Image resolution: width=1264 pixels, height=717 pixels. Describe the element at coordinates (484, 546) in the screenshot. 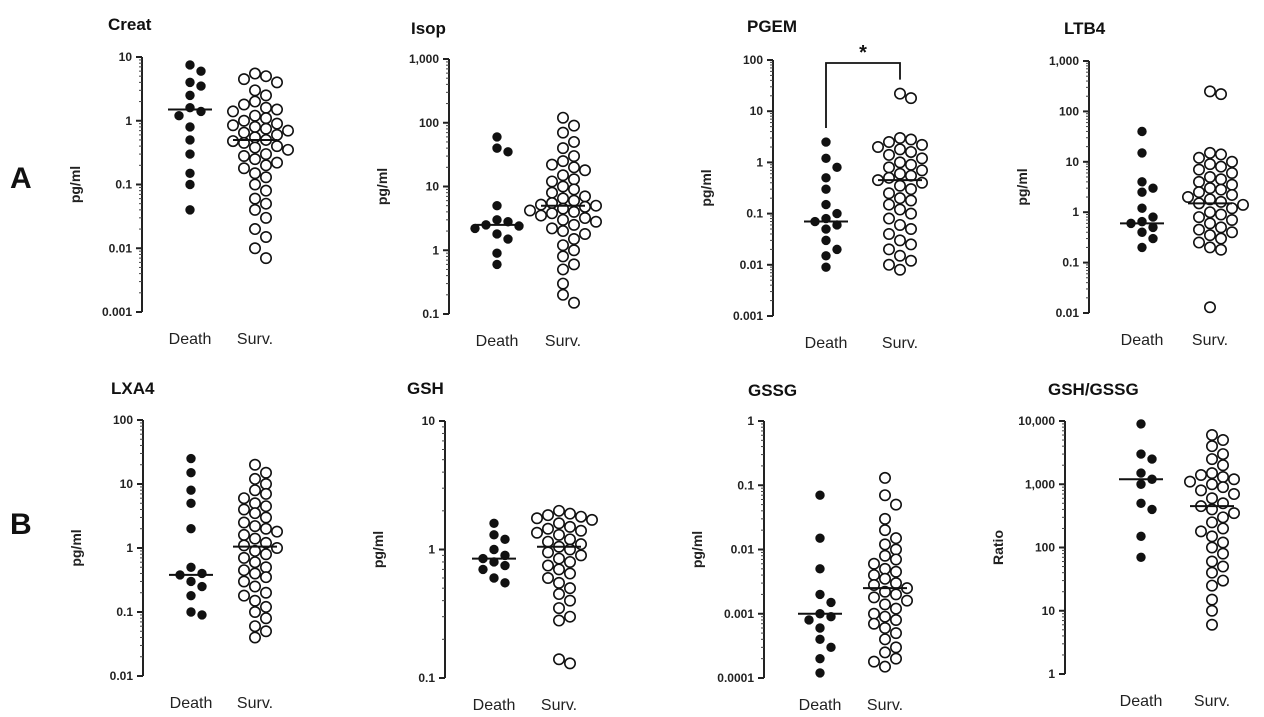

I see `chart-panel-6: GSH 0.1 1 10 pg/ml Death Surv.` at that location.